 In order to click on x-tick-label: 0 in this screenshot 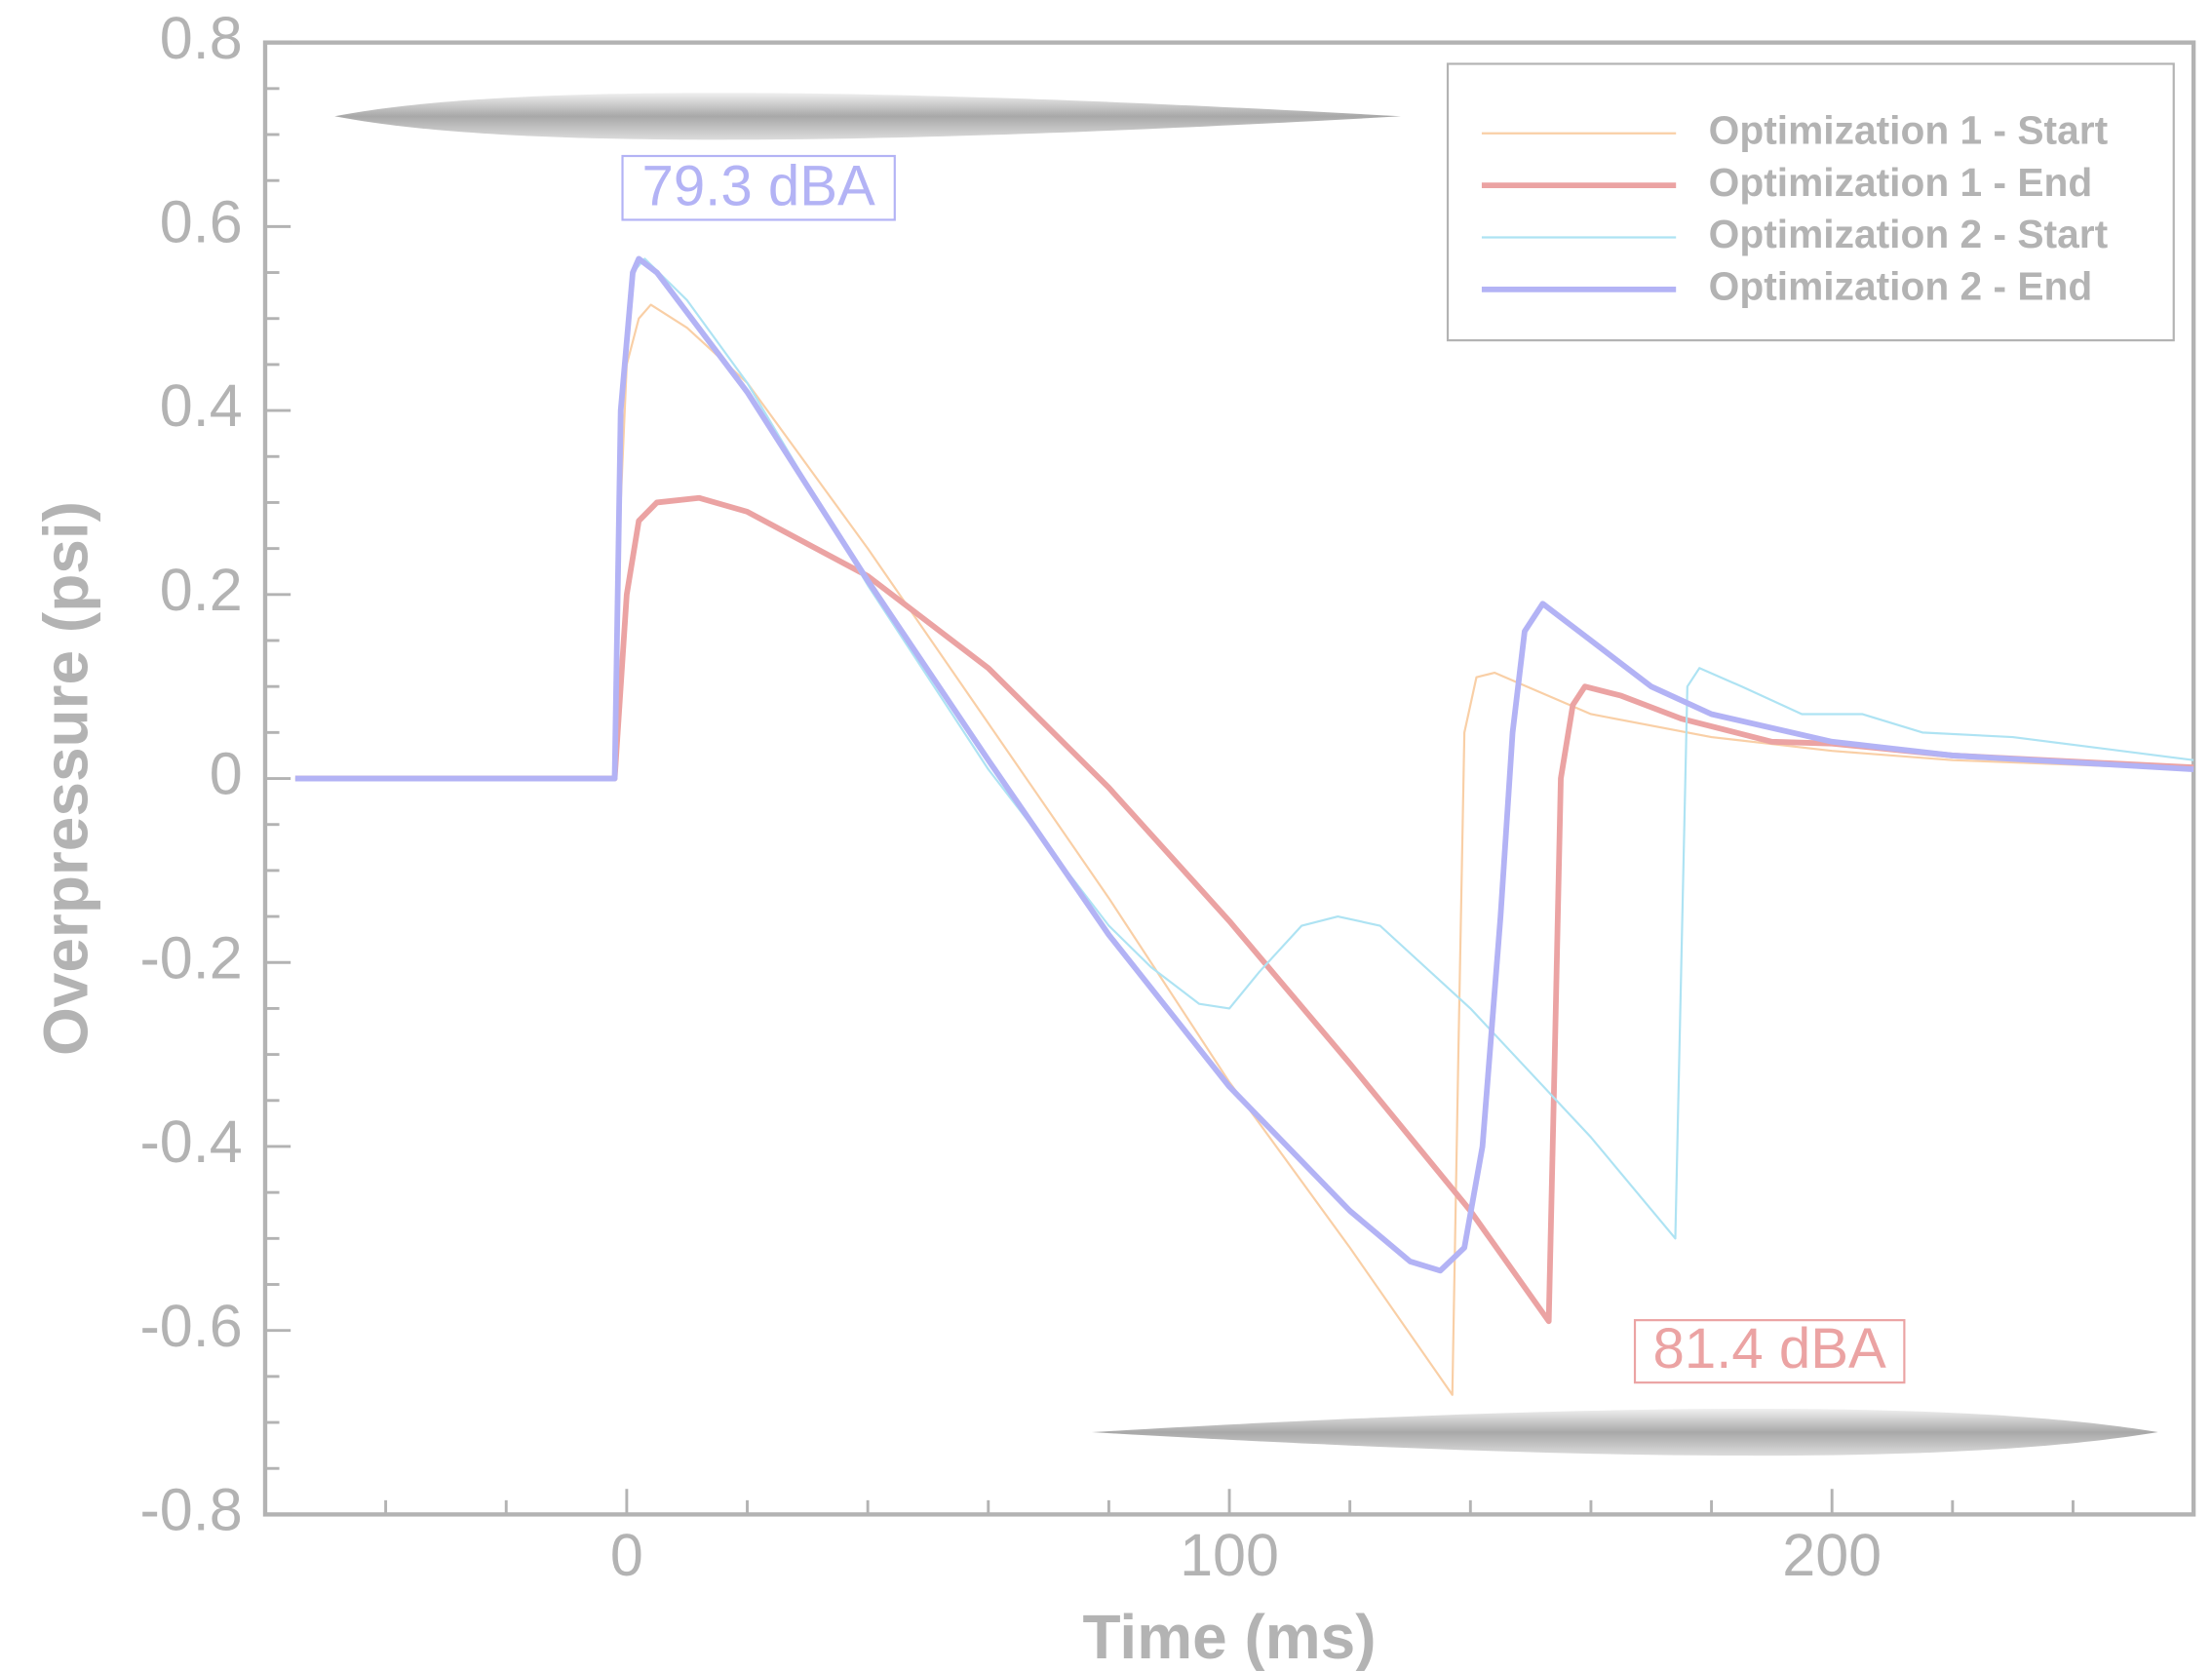, I will do `click(626, 1555)`.